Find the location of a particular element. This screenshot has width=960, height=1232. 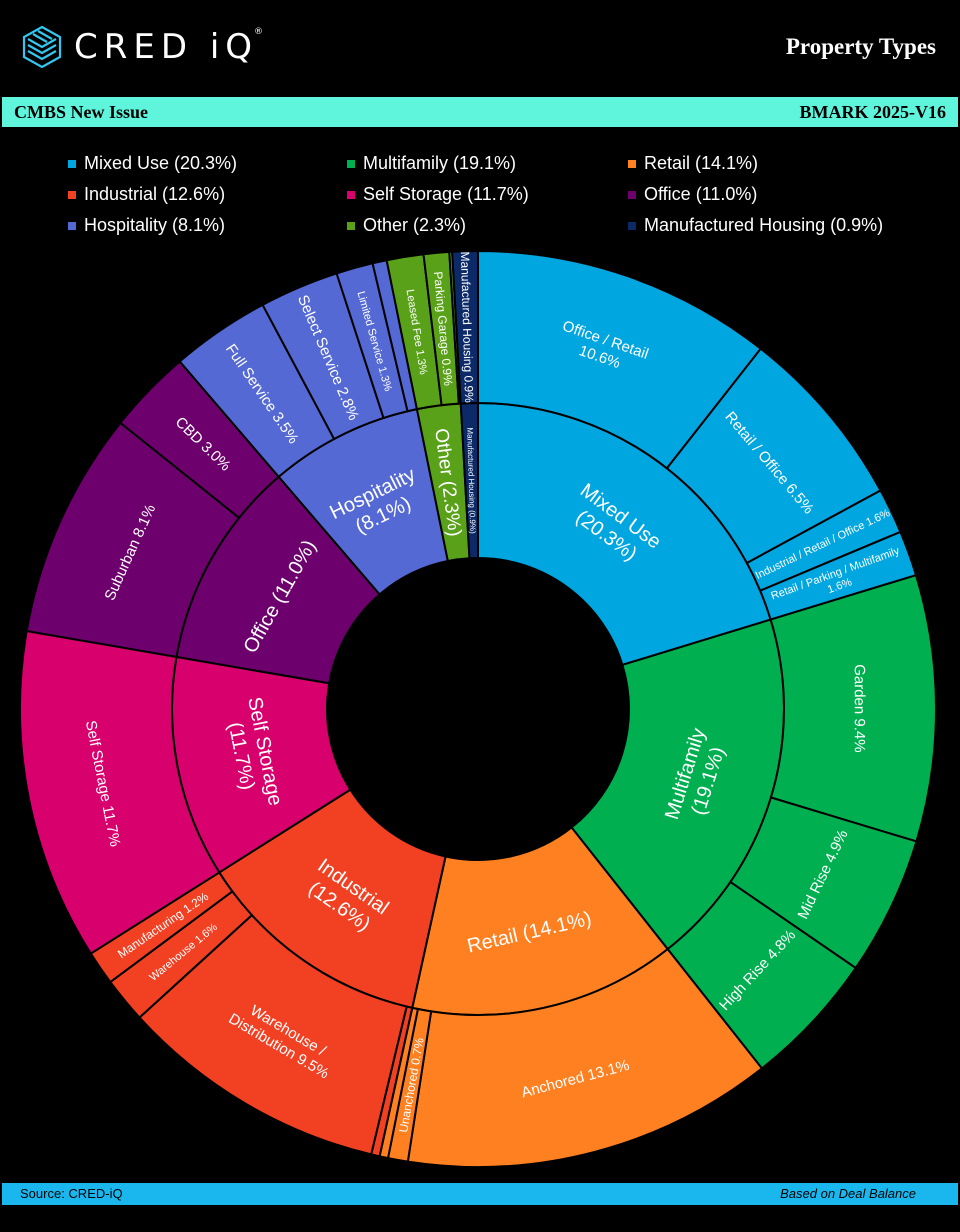

cred-iq-logo: CRED iQ® is located at coordinates (142, 47).